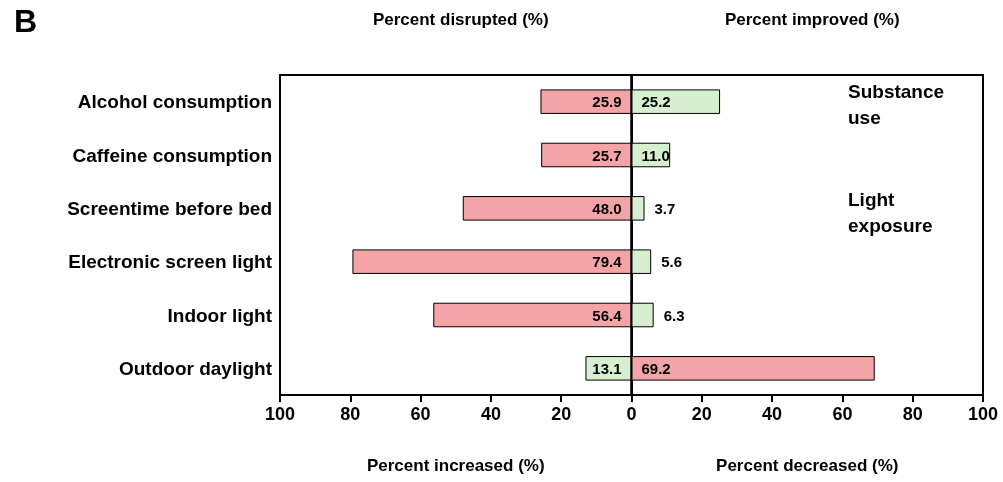 This screenshot has height=482, width=1003. What do you see at coordinates (455, 465) in the screenshot?
I see `x-axis-title: Percent increased (%)` at bounding box center [455, 465].